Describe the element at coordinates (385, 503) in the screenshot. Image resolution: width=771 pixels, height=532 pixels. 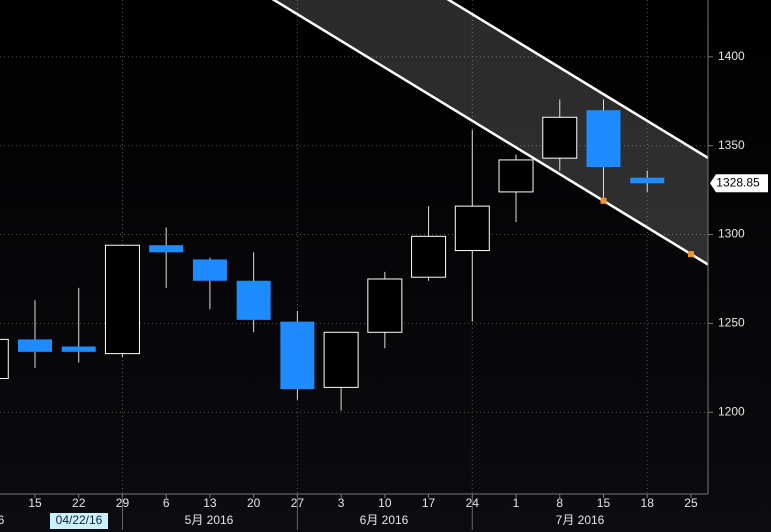
I see `x-tick-label: 10` at that location.